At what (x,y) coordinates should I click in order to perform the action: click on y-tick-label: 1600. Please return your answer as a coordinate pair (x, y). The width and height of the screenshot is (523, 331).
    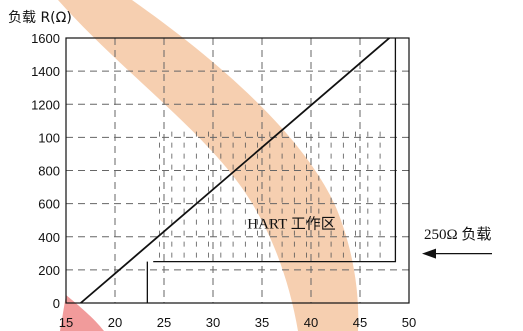
    Looking at the image, I should click on (45, 38).